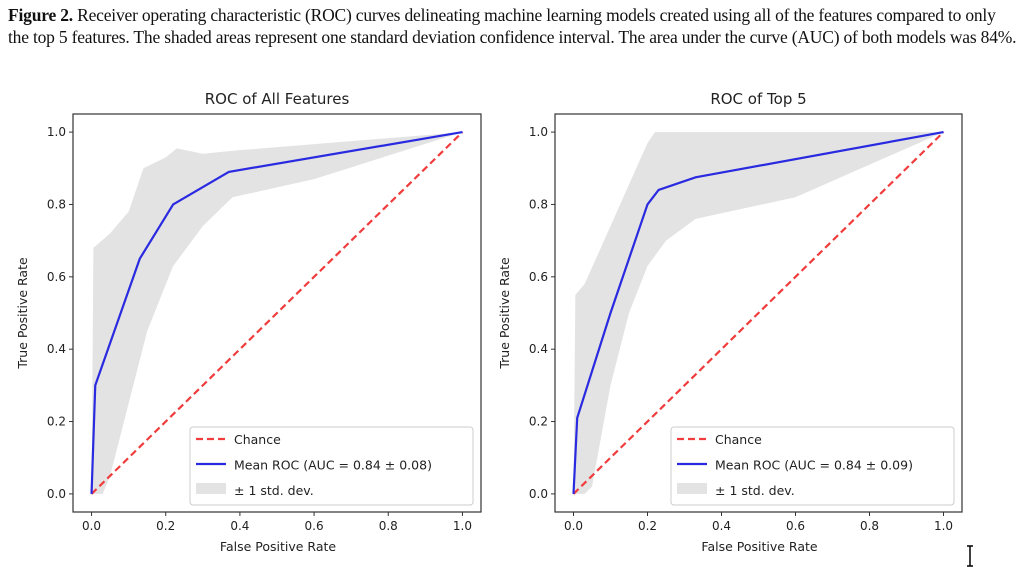  I want to click on chart-title: ROC of Top 5, so click(758, 99).